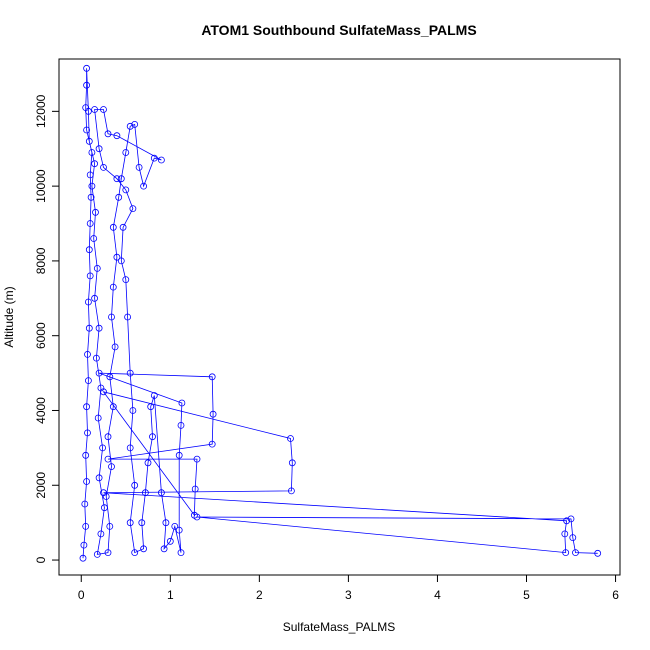  I want to click on x-axis-label: SulfateMass_PALMS, so click(339, 627).